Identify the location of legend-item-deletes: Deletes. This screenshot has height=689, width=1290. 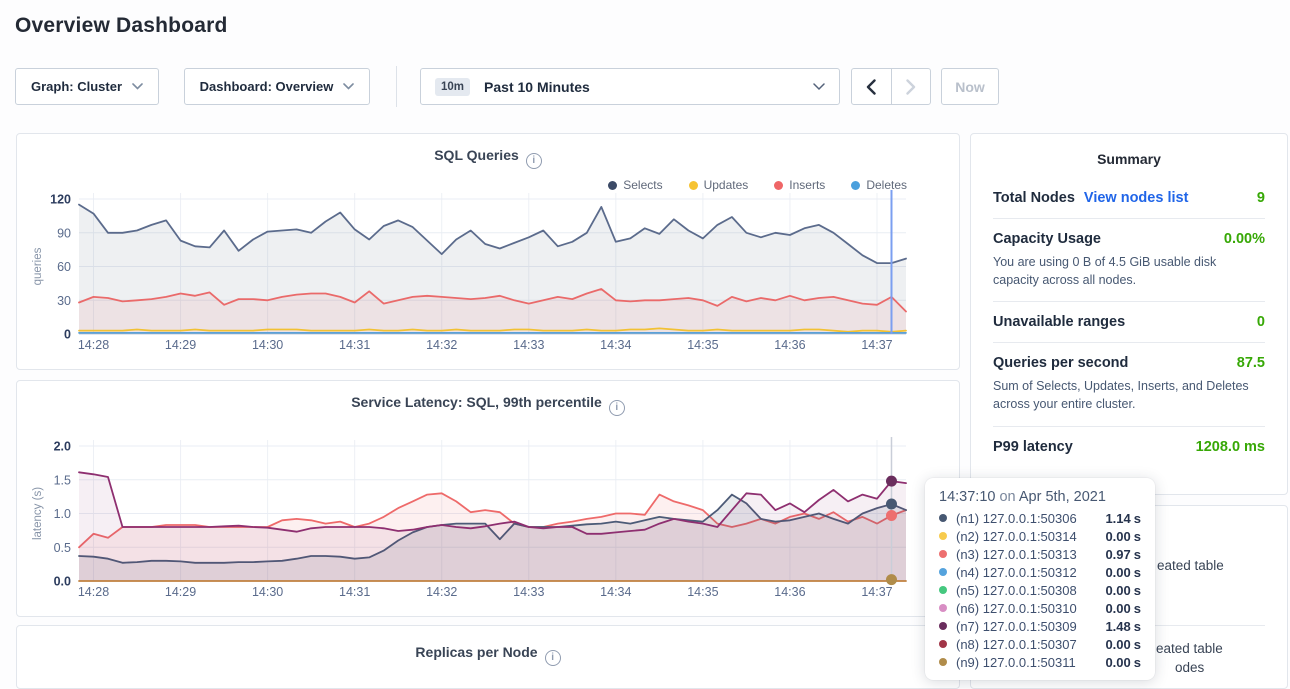
(879, 185).